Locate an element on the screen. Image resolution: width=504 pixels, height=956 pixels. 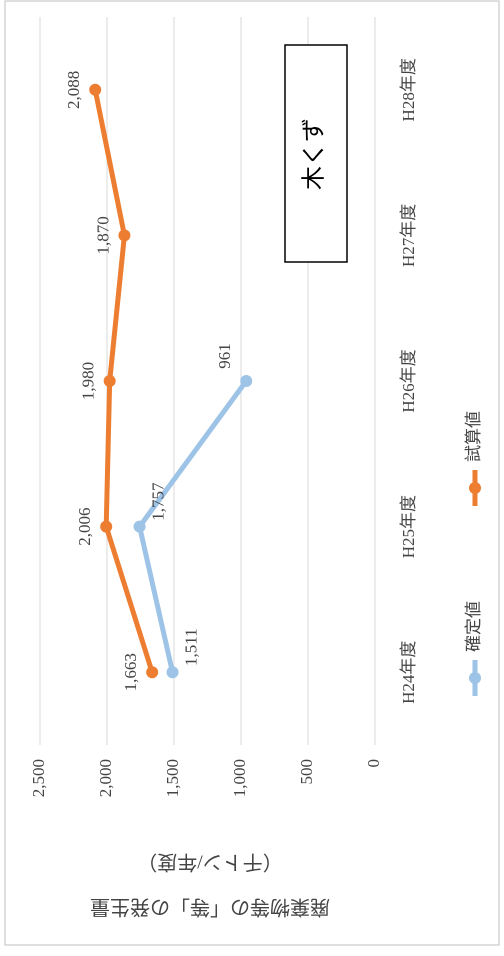
data-label: 2,006 is located at coordinates (84, 526).